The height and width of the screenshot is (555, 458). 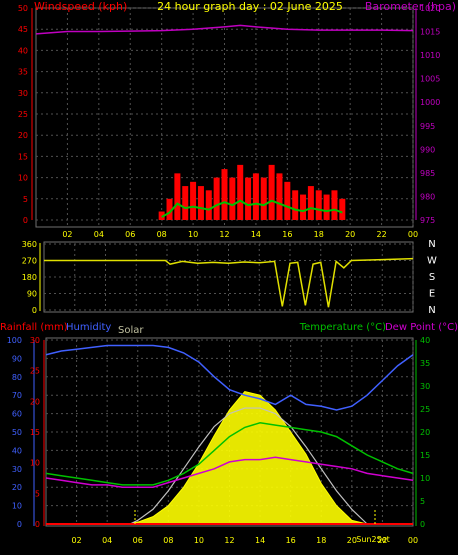 What do you see at coordinates (23, 156) in the screenshot?
I see `windspeed-tick-label: 15` at bounding box center [23, 156].